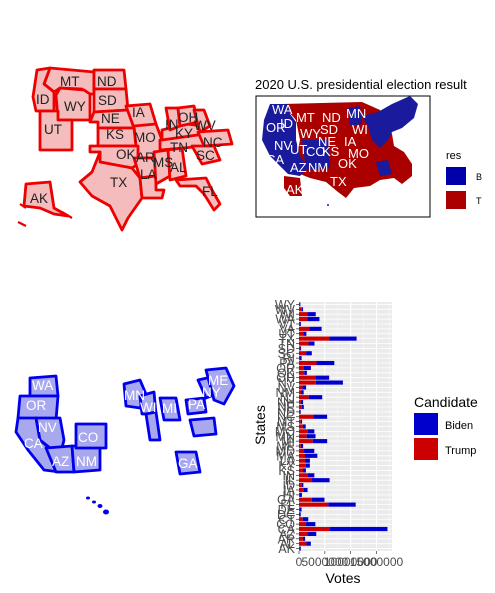 This screenshot has width=495, height=593. Describe the element at coordinates (202, 121) in the screenshot. I see `map-state-wv` at that location.